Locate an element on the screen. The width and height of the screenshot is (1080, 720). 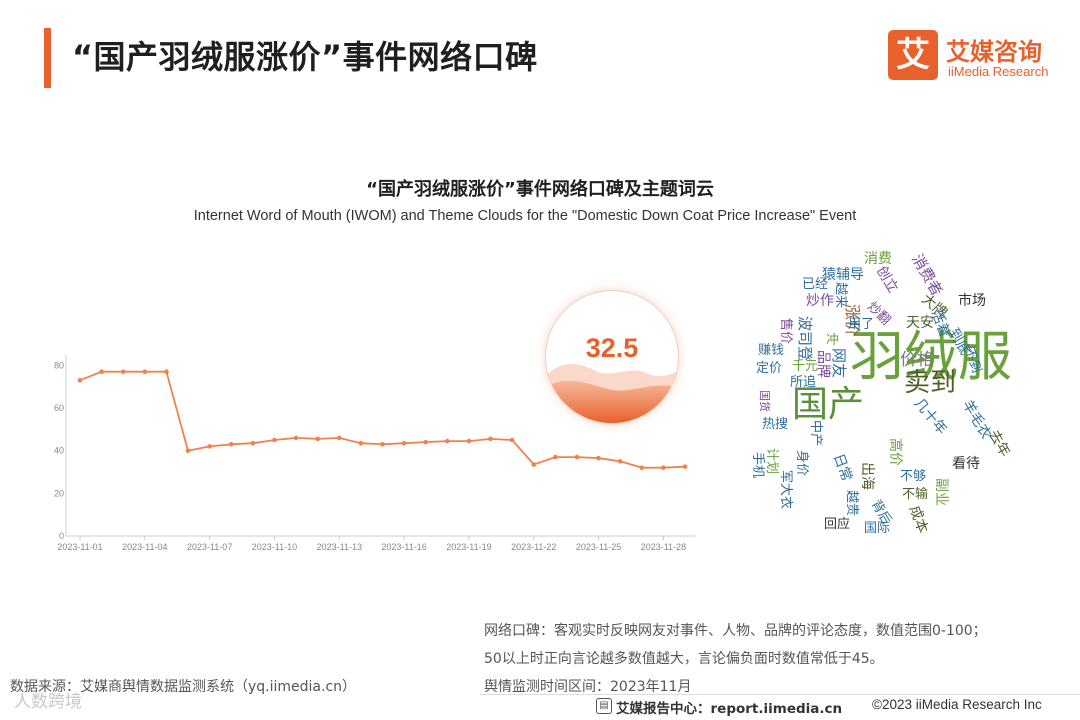
x-tick-label: 2023-11-04 is located at coordinates (144, 547).